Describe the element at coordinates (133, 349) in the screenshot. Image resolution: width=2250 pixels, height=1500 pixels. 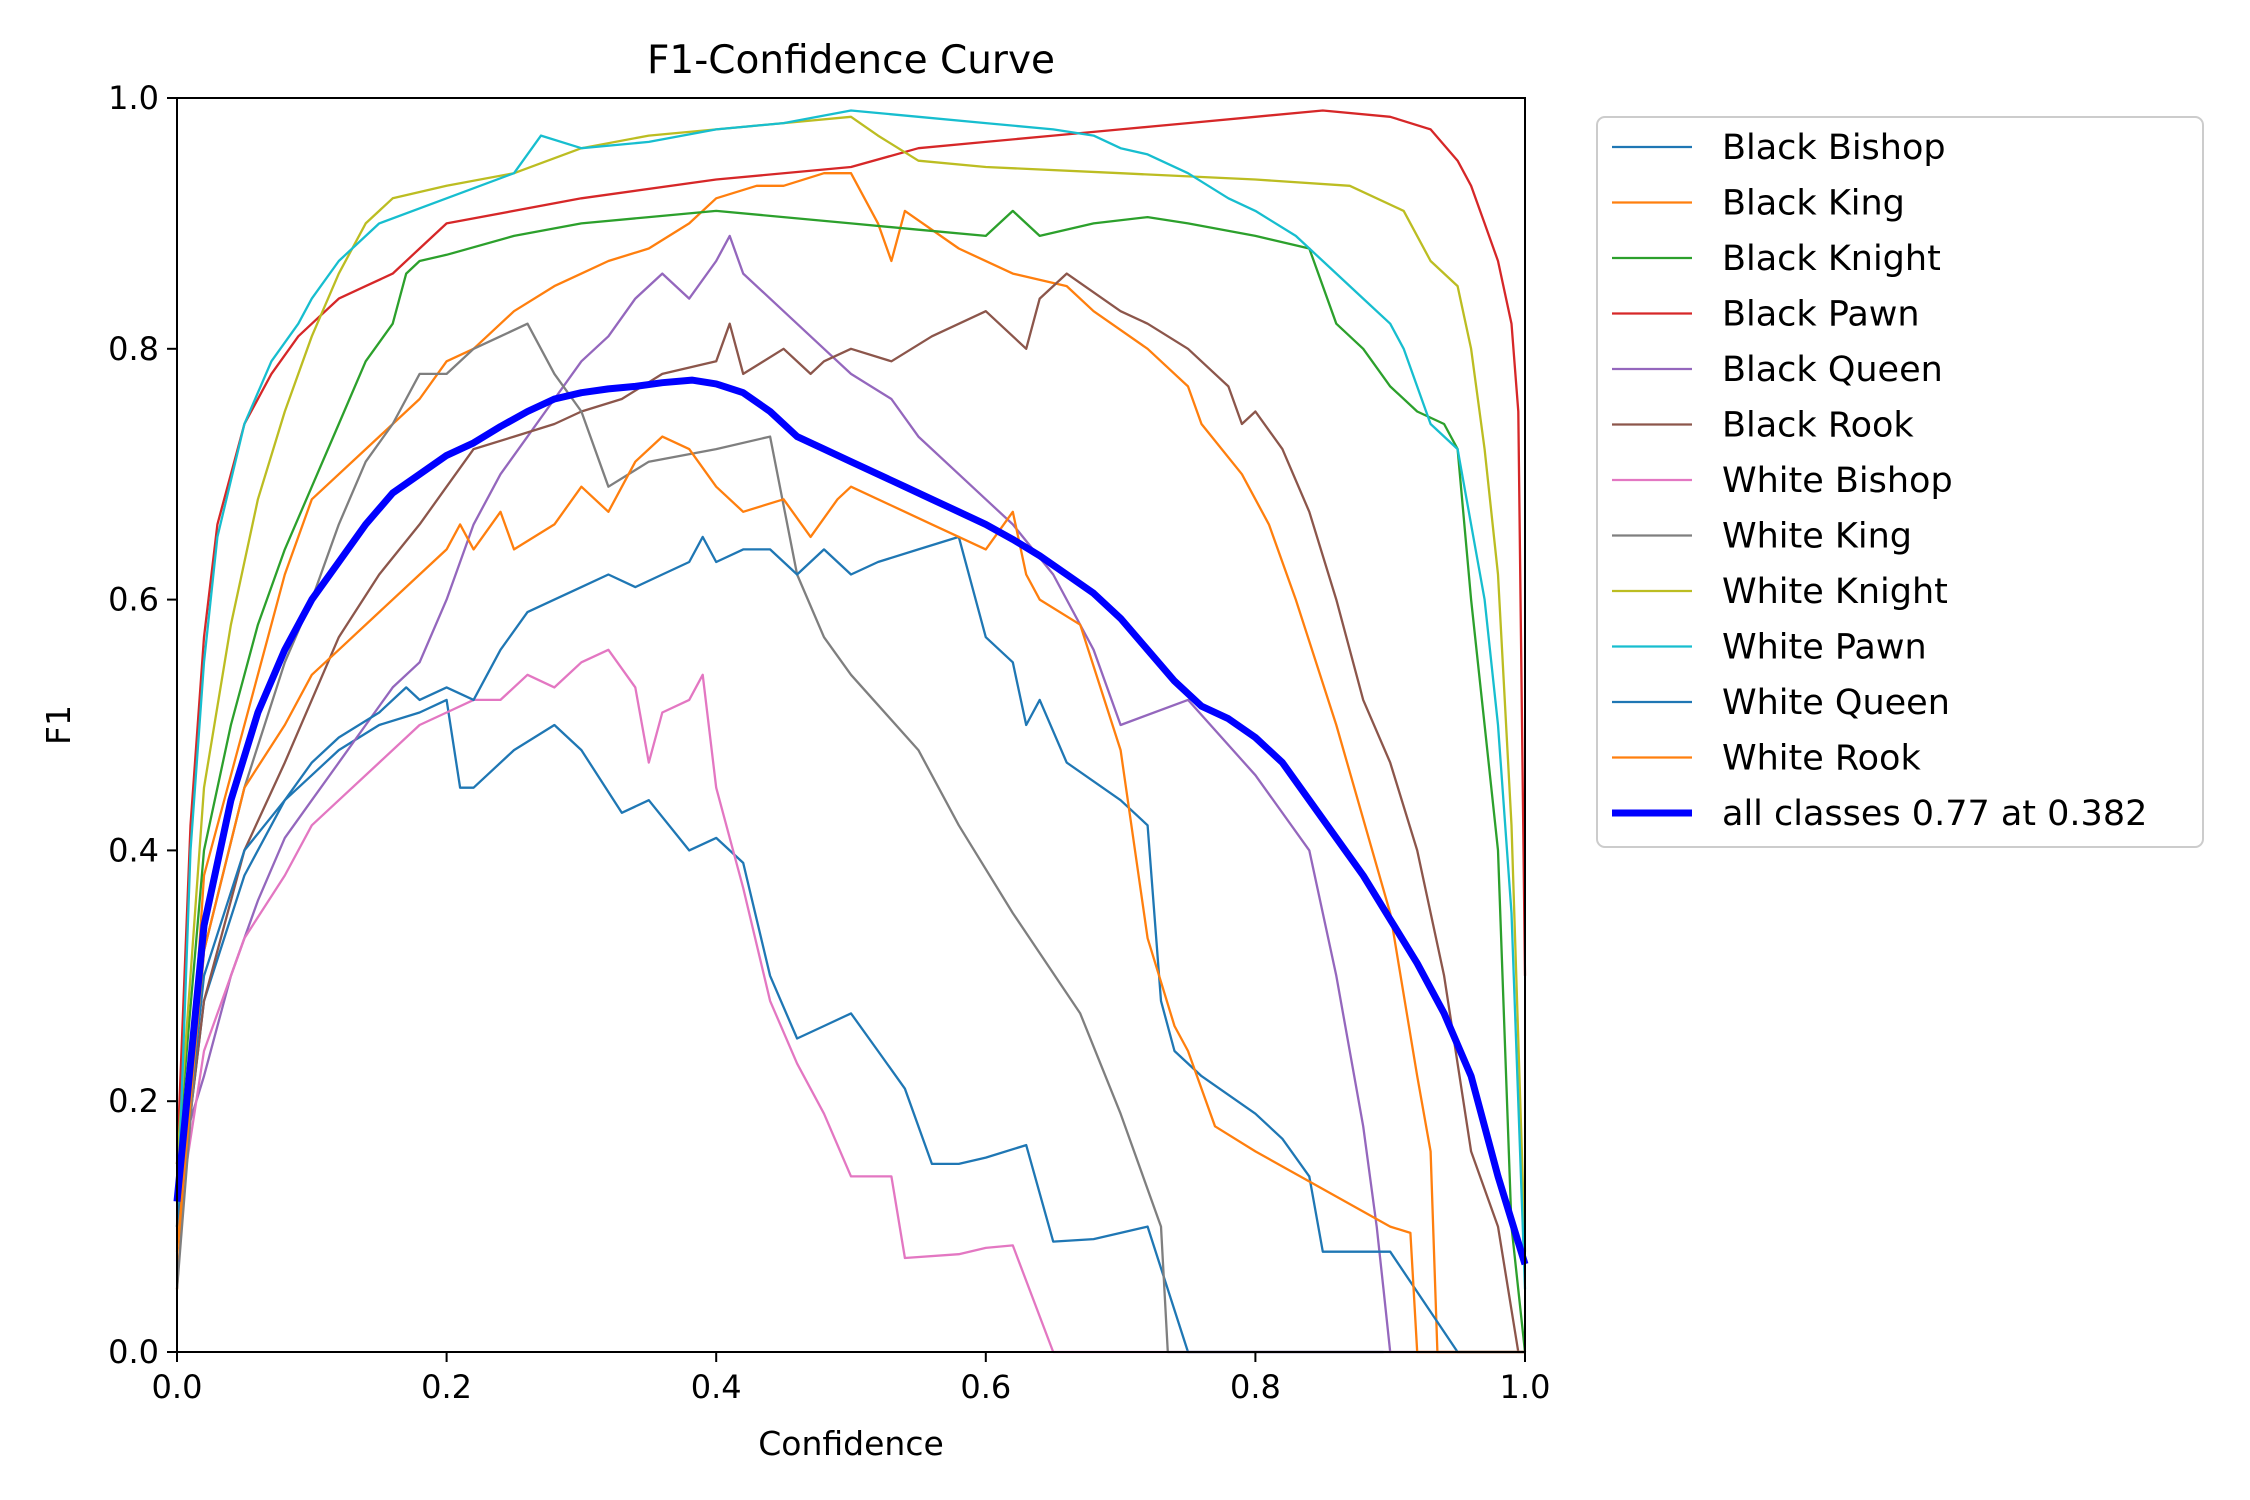
I see `y-tick-label: 0.8` at that location.